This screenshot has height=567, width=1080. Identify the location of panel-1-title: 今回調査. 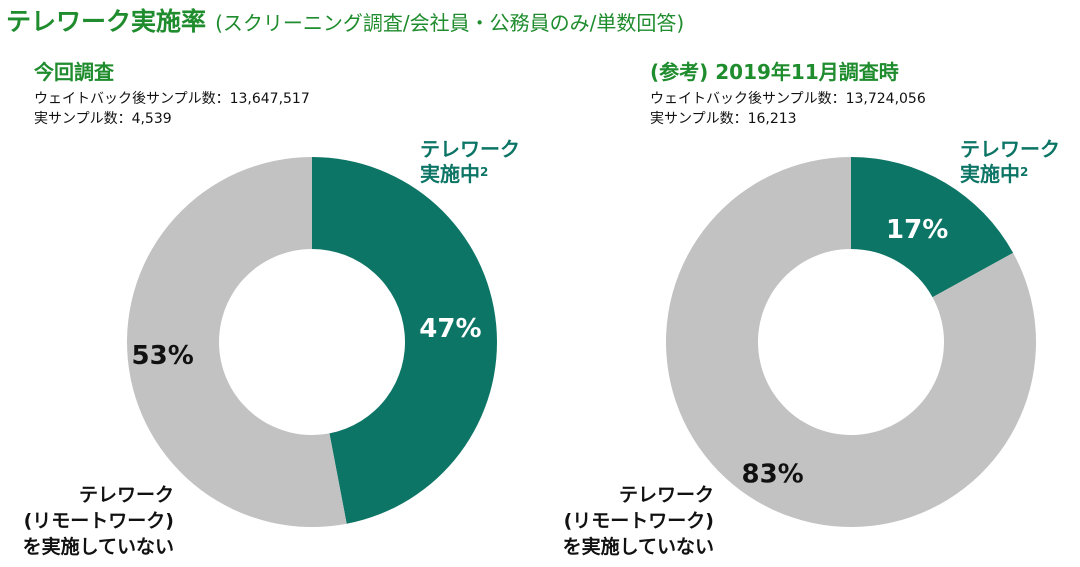
(74, 72).